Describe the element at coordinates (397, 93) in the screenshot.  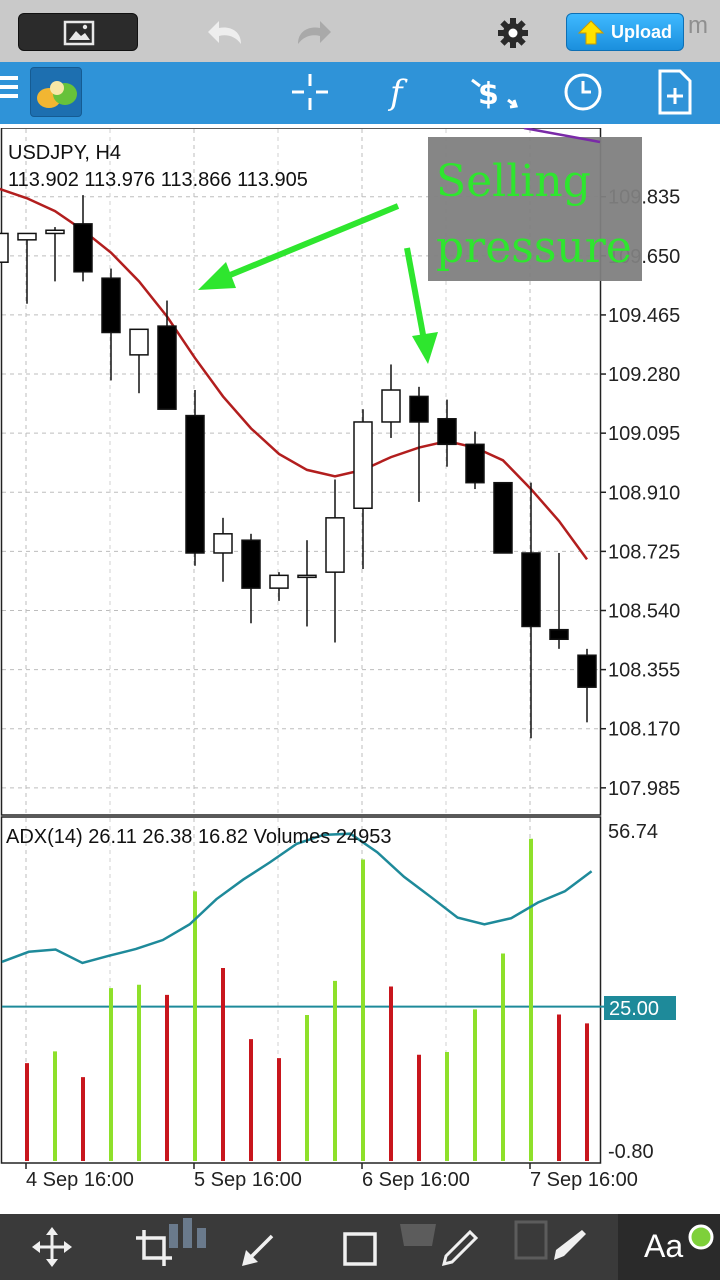
I see `svg-text: f` at that location.